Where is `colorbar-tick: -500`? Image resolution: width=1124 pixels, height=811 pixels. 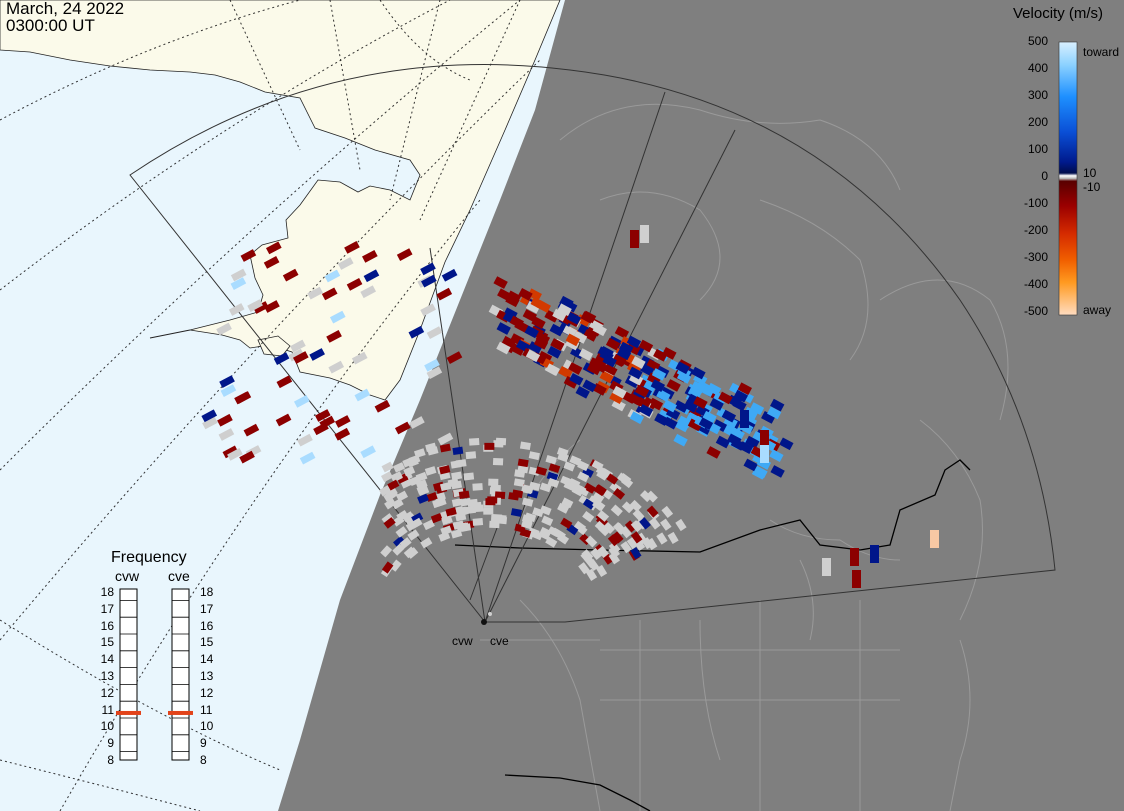
colorbar-tick: -500 is located at coordinates (1035, 311).